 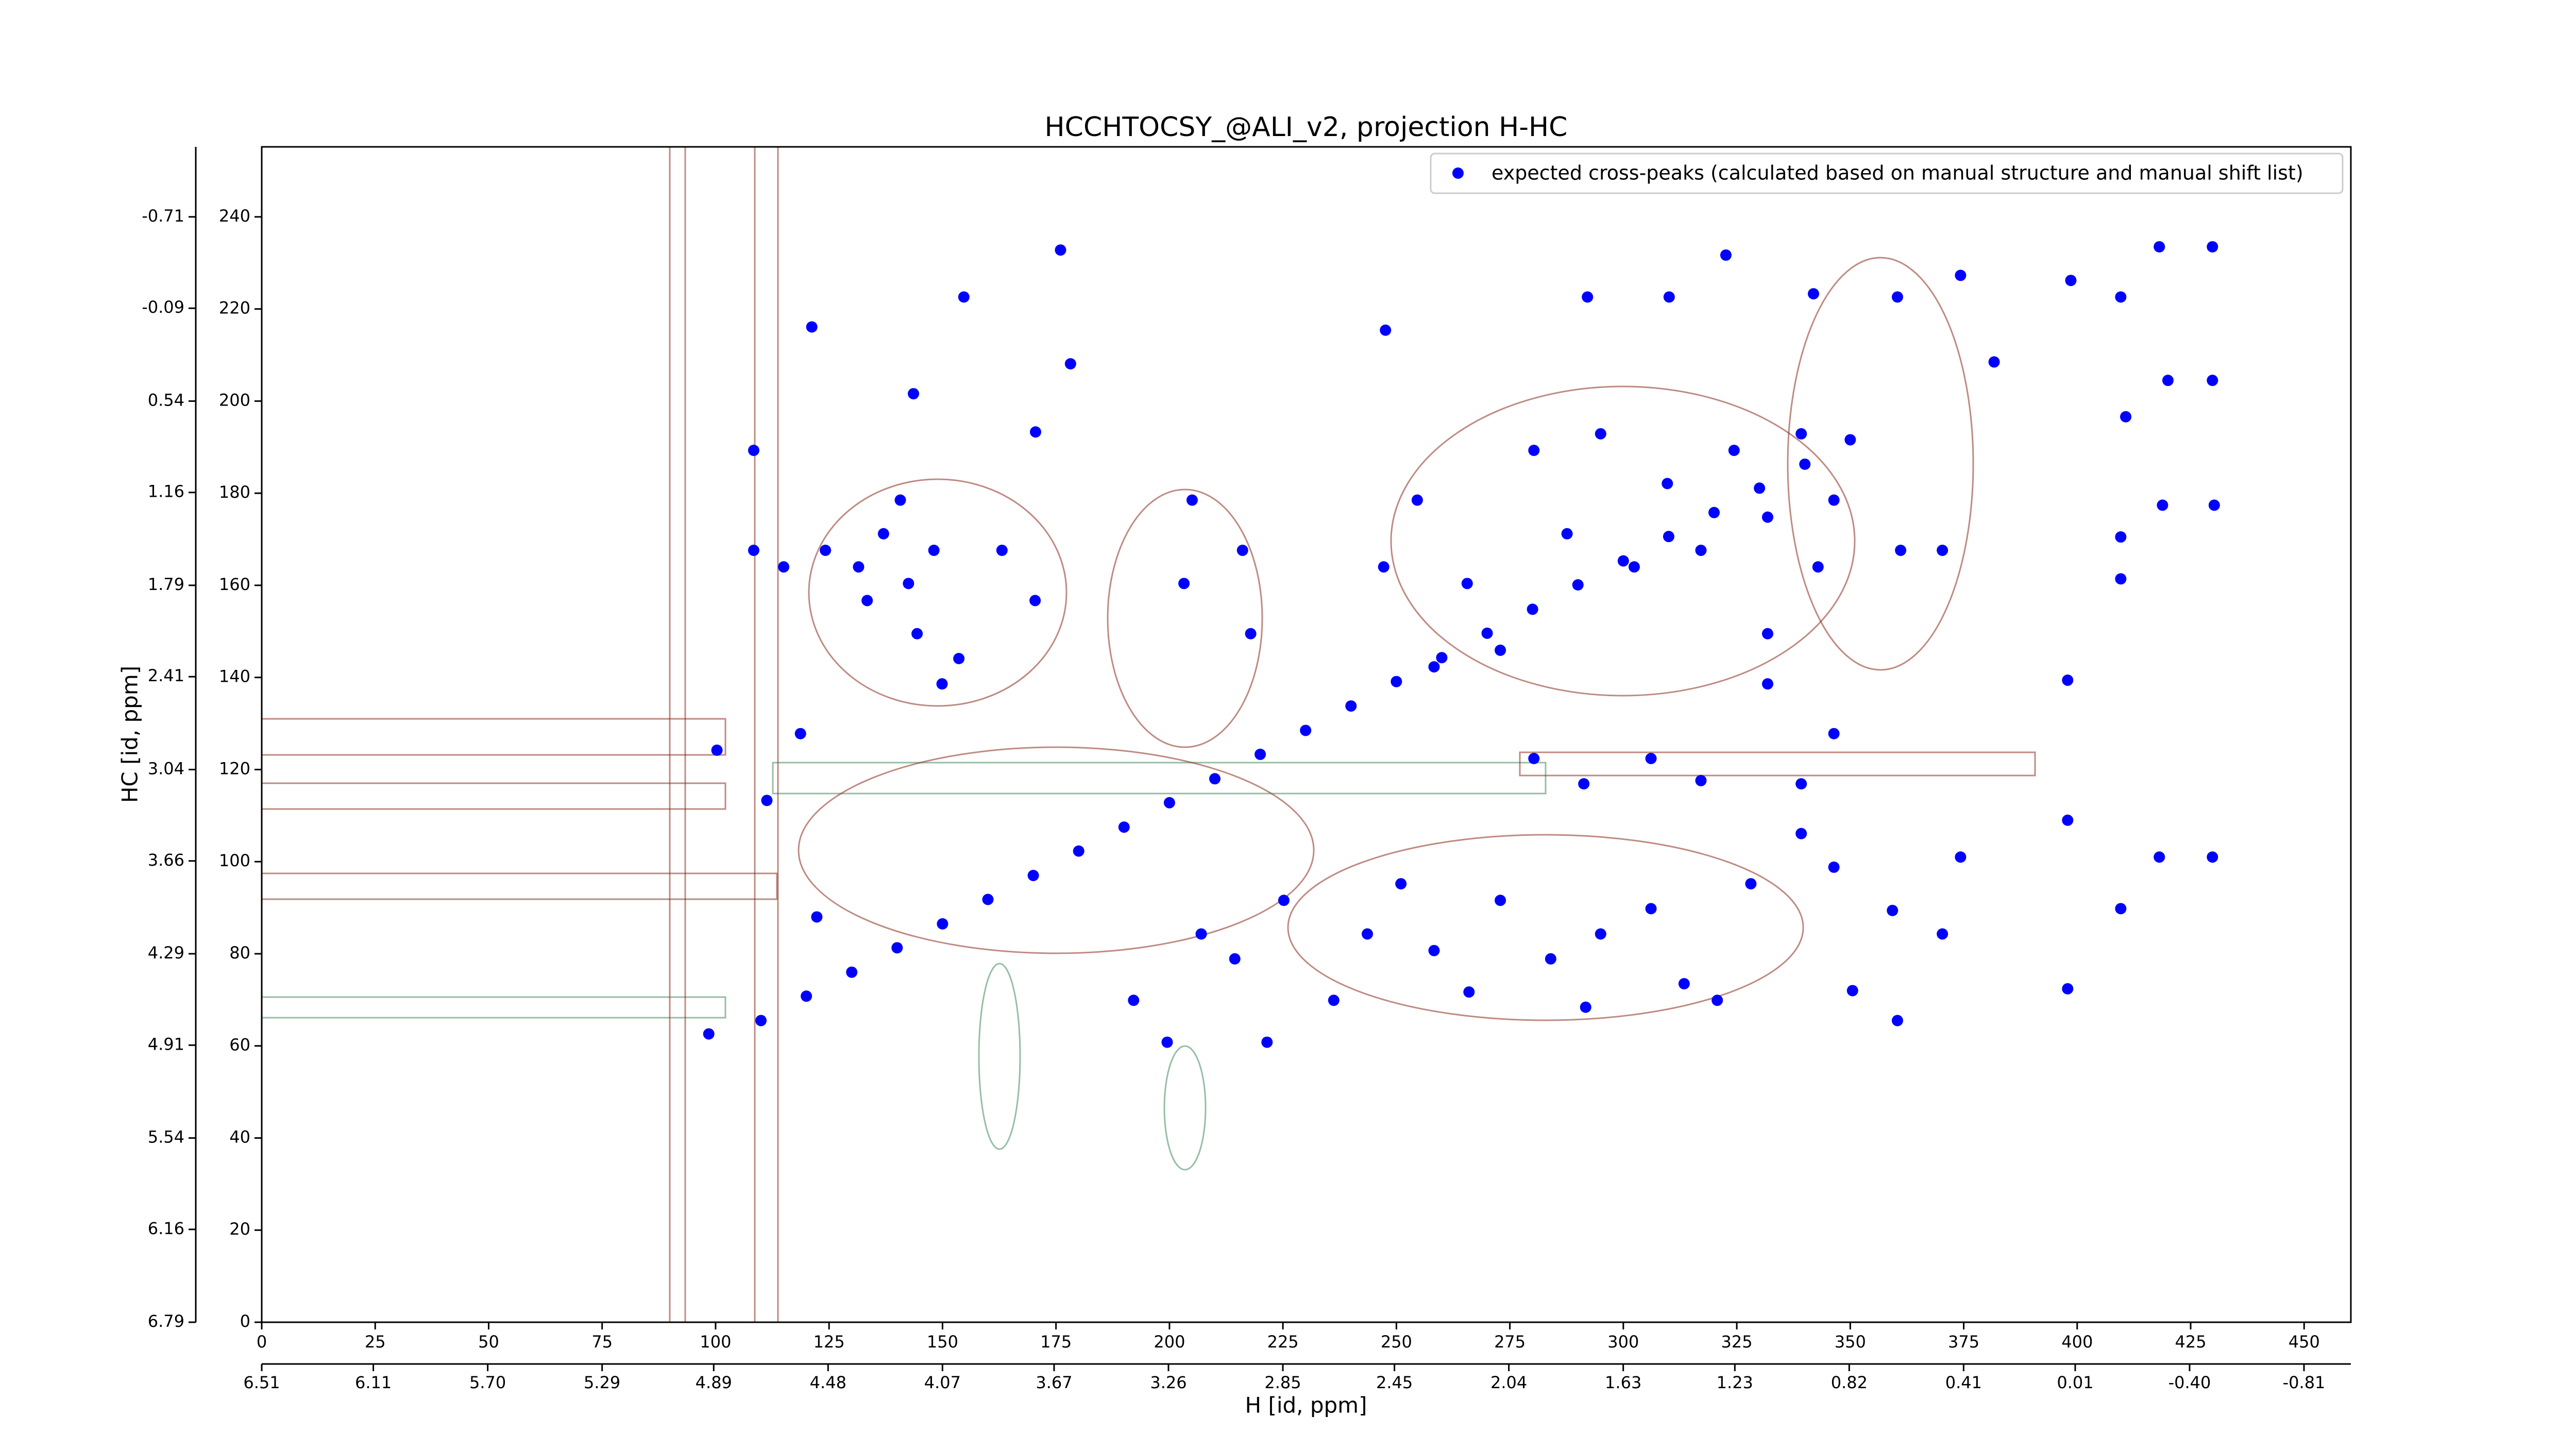 I want to click on y2-tick-label: 3.04, so click(x=166, y=768).